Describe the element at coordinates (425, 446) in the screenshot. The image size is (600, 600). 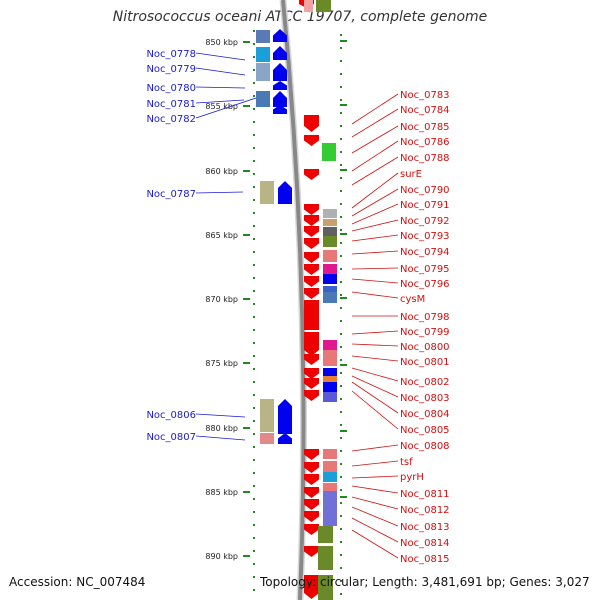
I see `gene-label-right: Noc_0808` at that location.